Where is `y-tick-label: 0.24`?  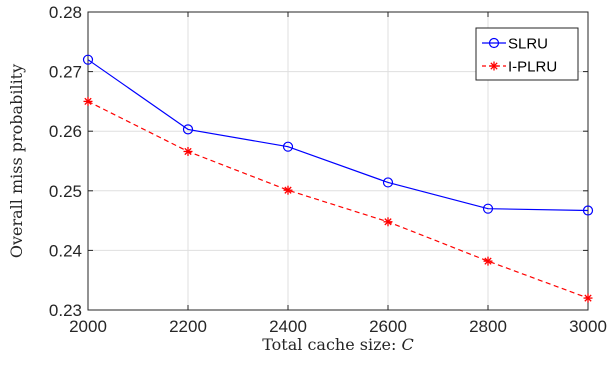
y-tick-label: 0.24 is located at coordinates (65, 250).